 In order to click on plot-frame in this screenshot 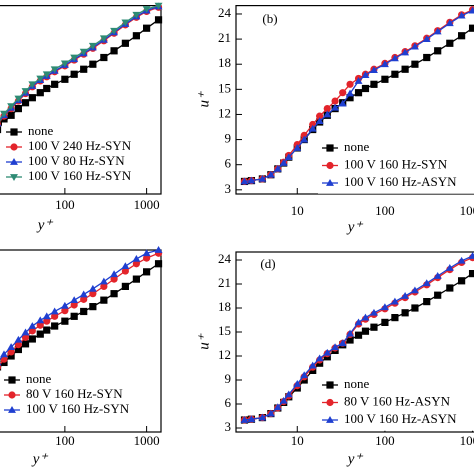, I will do `click(81, 99)`.